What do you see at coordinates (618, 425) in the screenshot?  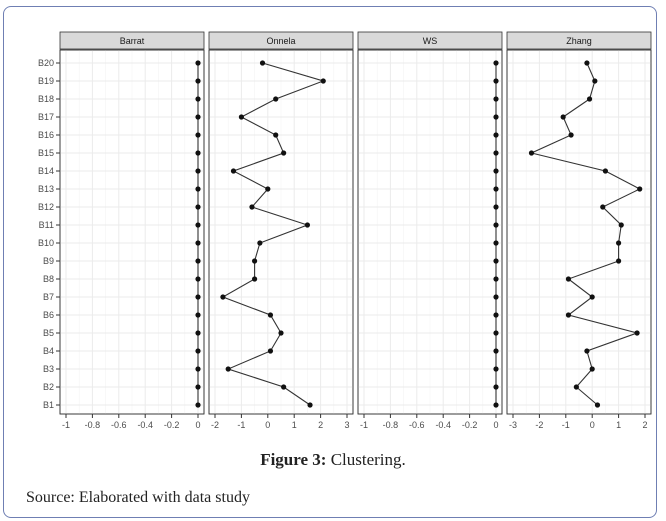 I see `x-tick-label-zhang: 1` at bounding box center [618, 425].